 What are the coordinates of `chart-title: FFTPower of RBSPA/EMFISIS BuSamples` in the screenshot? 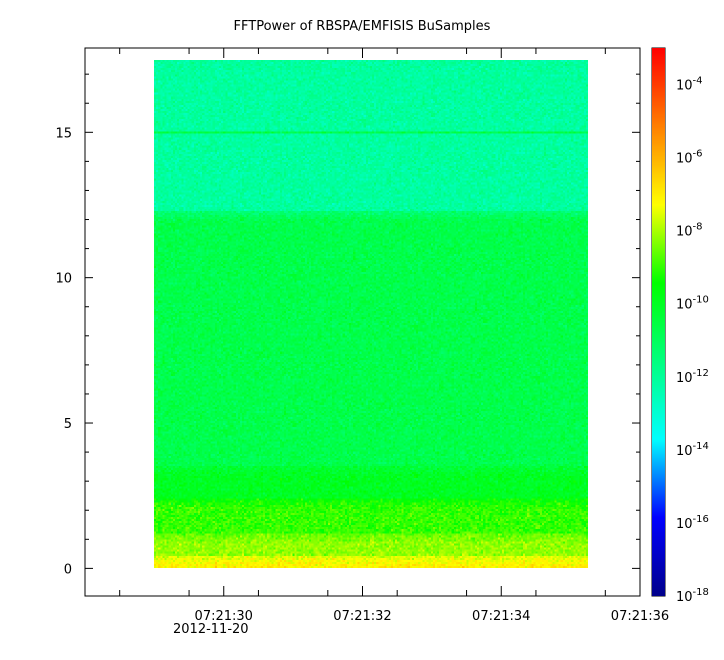 It's located at (362, 26).